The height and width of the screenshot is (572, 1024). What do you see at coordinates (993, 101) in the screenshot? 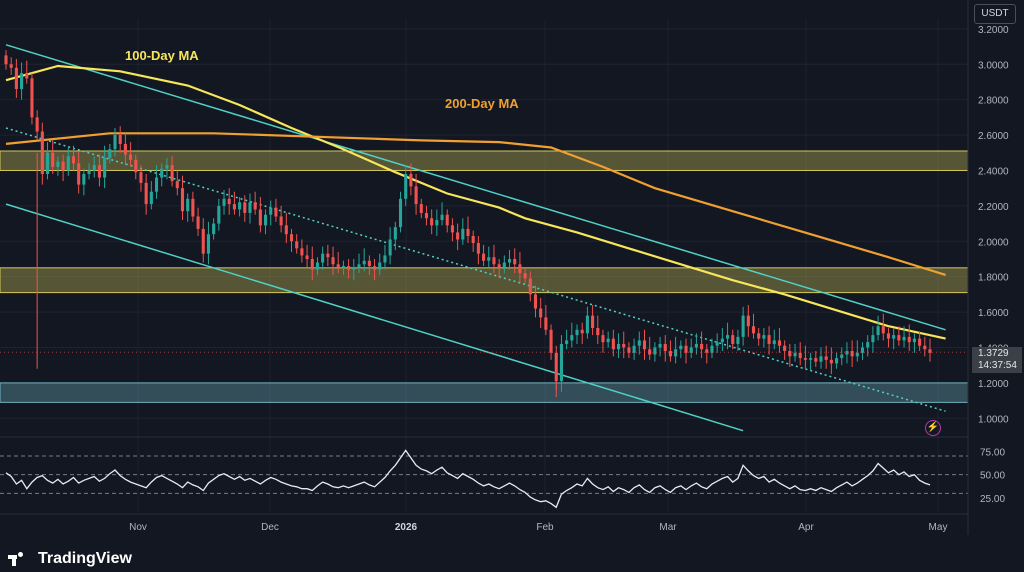
I see `y-tick-label: 2.8000` at bounding box center [993, 101].